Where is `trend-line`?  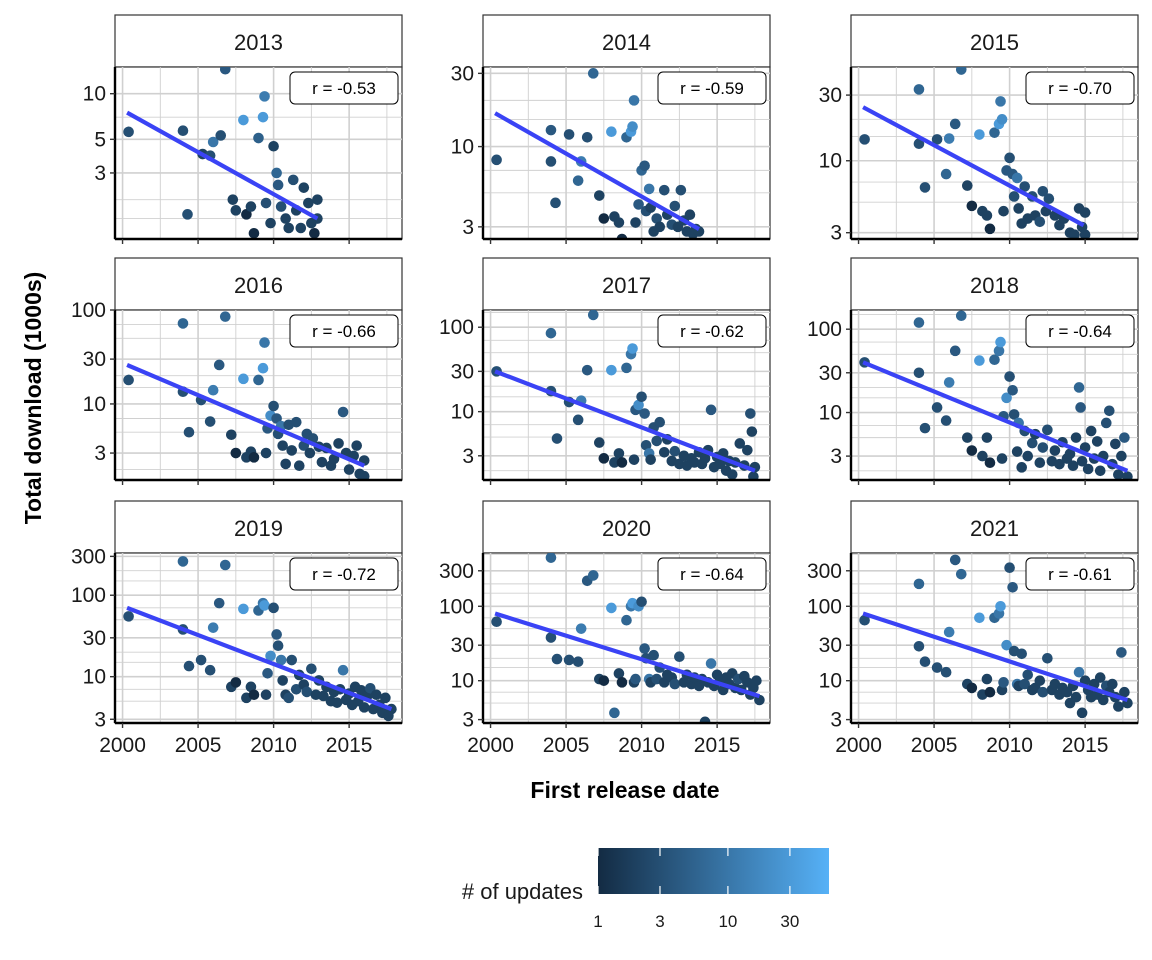
trend-line is located at coordinates (973, 166).